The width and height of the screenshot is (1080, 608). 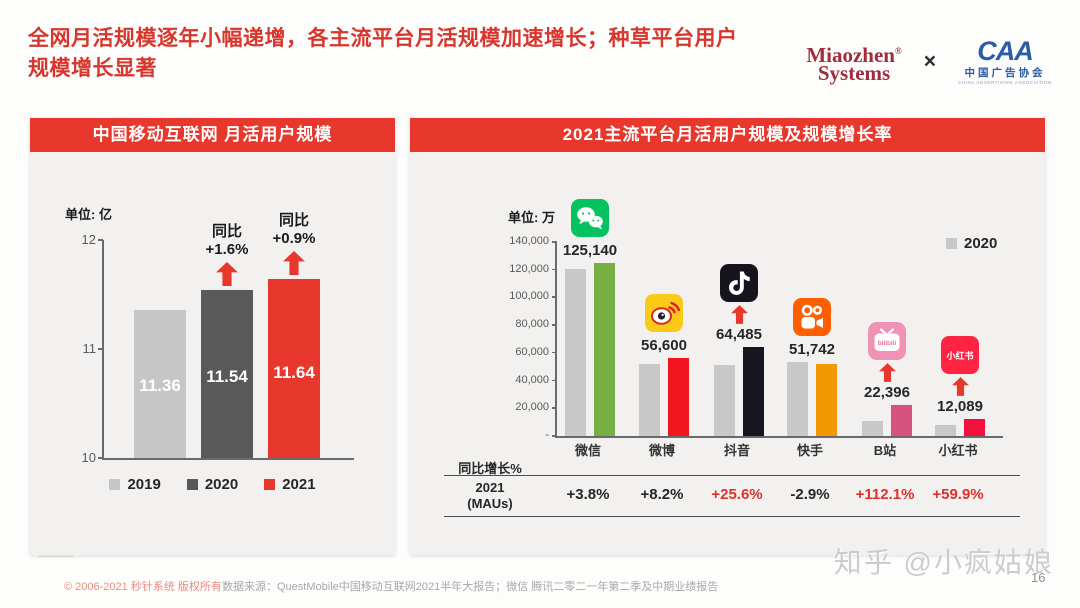 I want to click on svg-text: 小红书, so click(x=959, y=355).